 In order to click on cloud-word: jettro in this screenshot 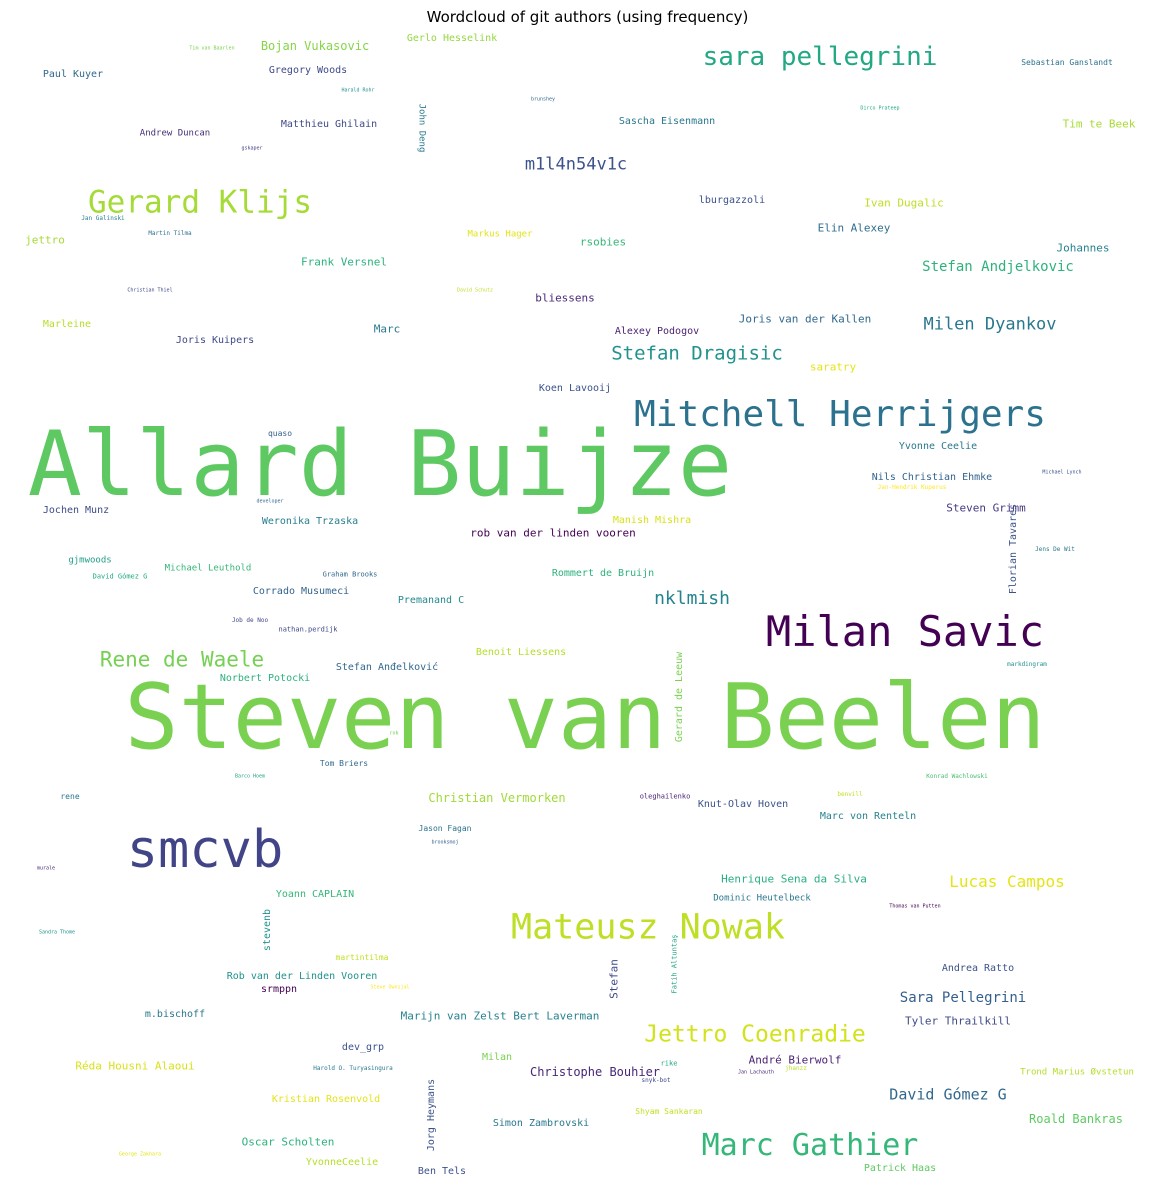, I will do `click(45, 240)`.